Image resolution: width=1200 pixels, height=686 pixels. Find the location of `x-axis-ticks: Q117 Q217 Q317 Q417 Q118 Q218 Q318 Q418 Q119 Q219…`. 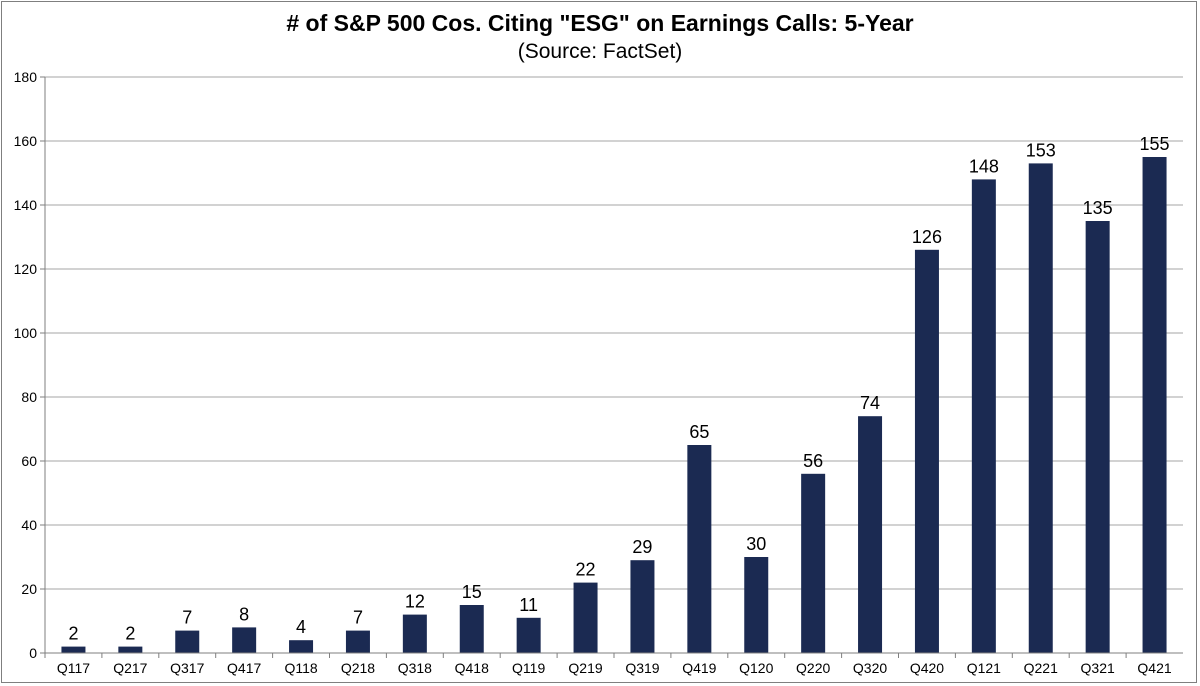

x-axis-ticks: Q117 Q217 Q317 Q417 Q118 Q218 Q318 Q418 Q119 Q219… is located at coordinates (614, 668).